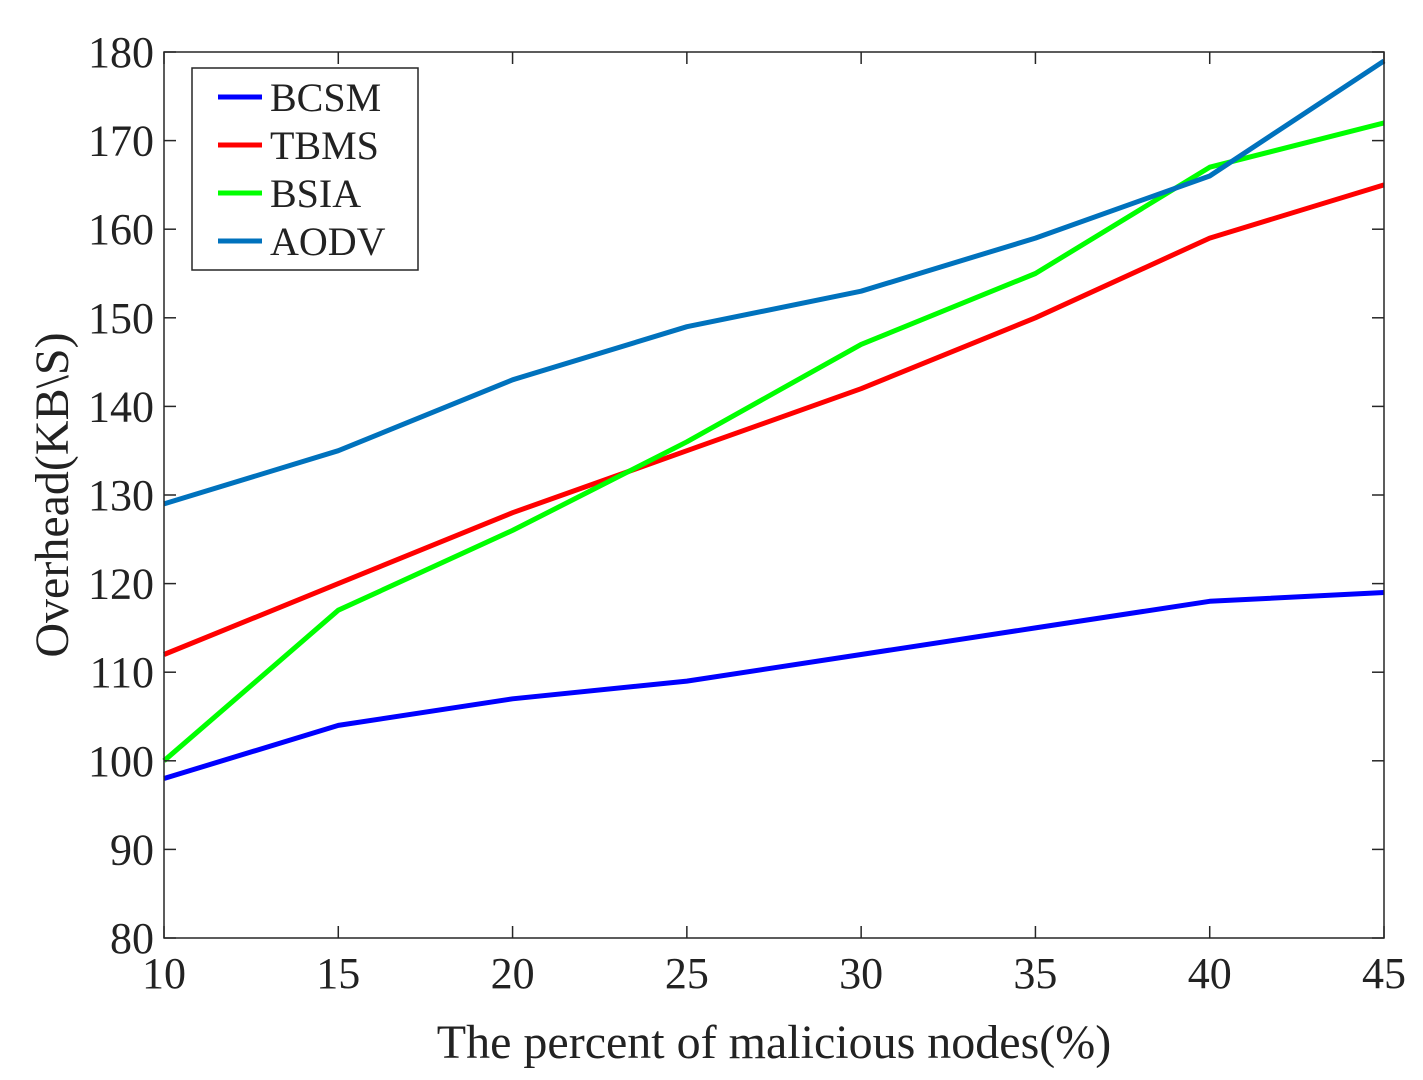 This screenshot has width=1423, height=1080. I want to click on y-tick-label: 150, so click(121, 318).